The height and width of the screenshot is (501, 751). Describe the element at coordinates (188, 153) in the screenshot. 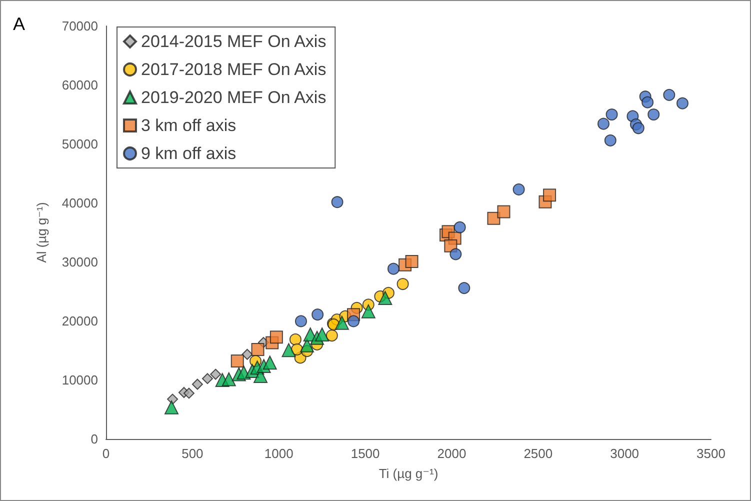

I see `legend-label: 9 km off axis` at that location.